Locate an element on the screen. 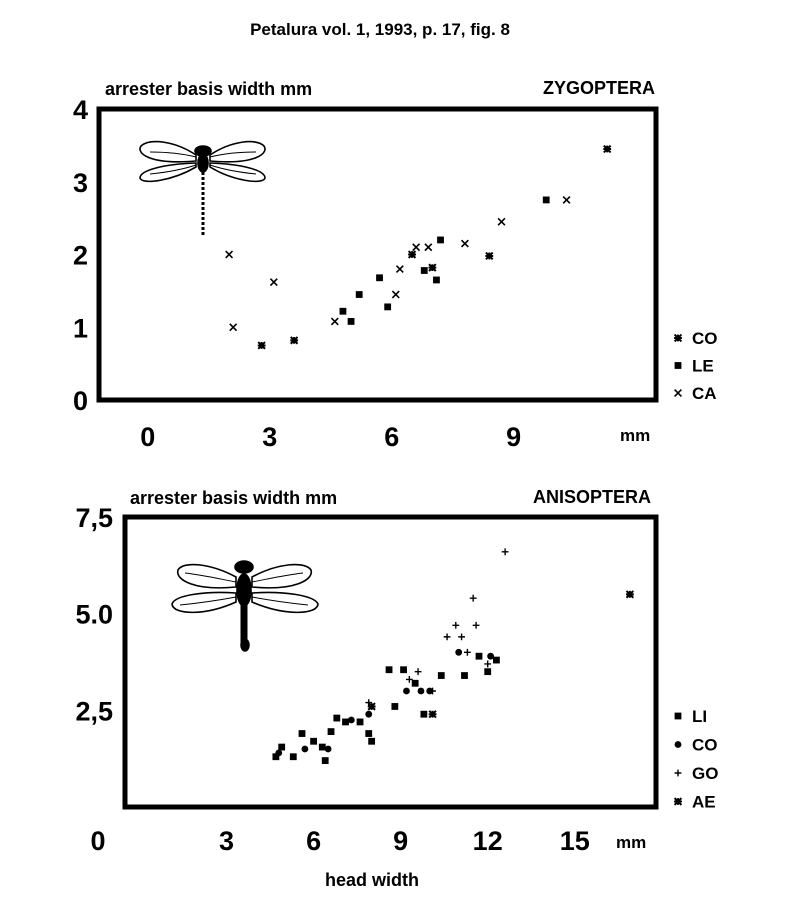 This screenshot has width=800, height=912. y-tick-label: 2 is located at coordinates (80, 256).